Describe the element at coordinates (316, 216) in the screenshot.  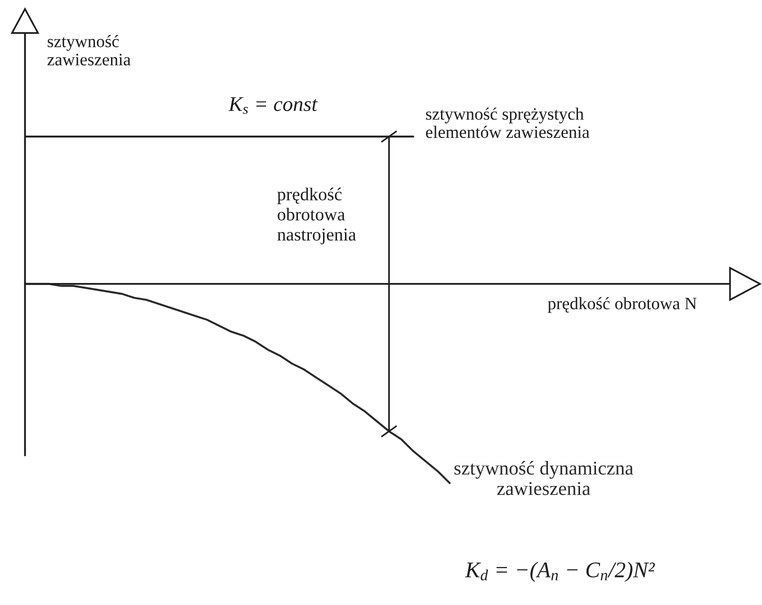
I see `annotation: prędkość obrotowa nastrojenia` at that location.